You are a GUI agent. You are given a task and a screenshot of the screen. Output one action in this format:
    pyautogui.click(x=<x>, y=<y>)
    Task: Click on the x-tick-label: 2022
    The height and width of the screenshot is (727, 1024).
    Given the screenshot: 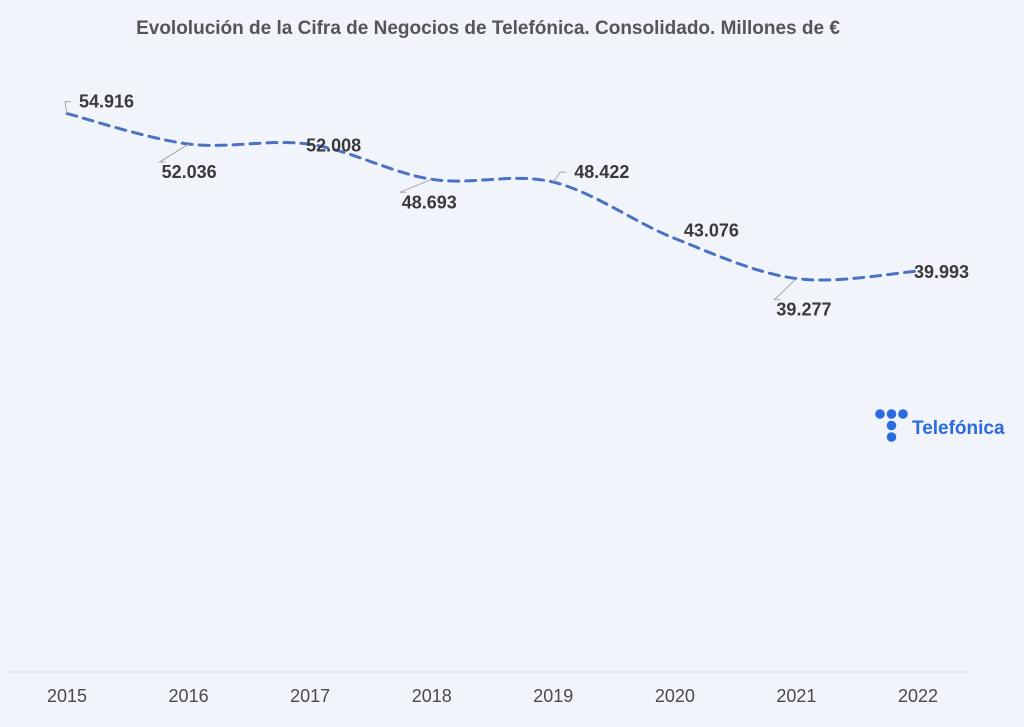 What is the action you would take?
    pyautogui.click(x=918, y=696)
    